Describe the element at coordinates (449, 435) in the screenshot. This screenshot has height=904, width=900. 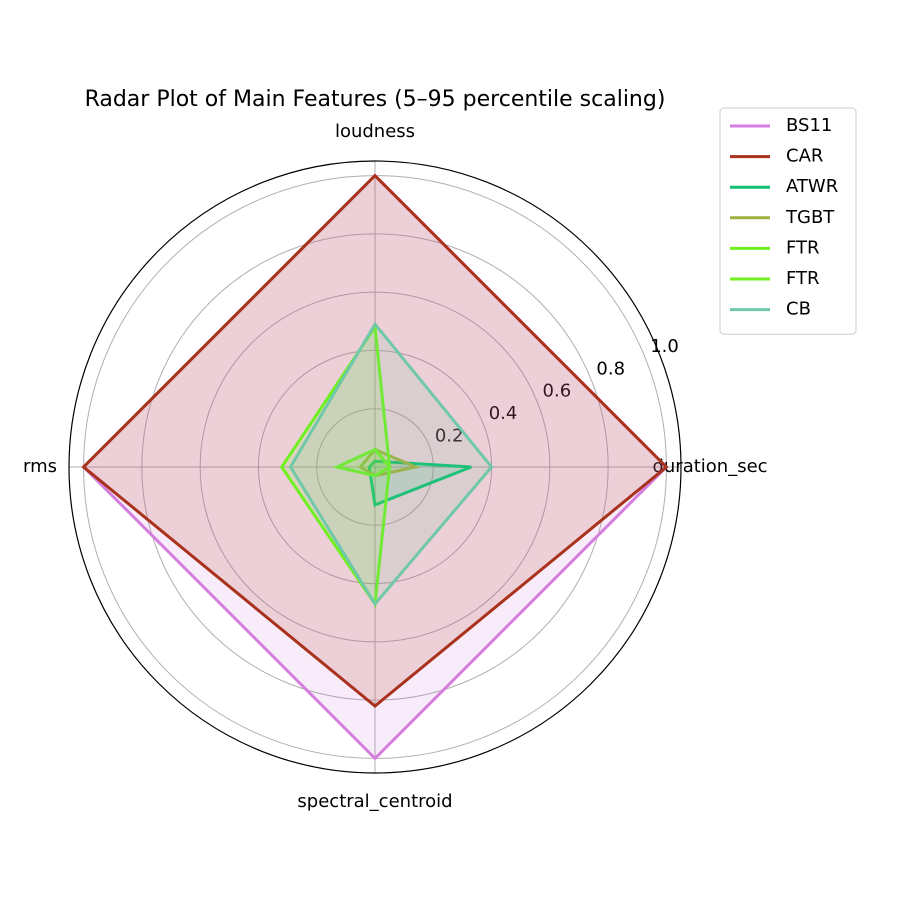
I see `r-tick-label: 0.2` at that location.